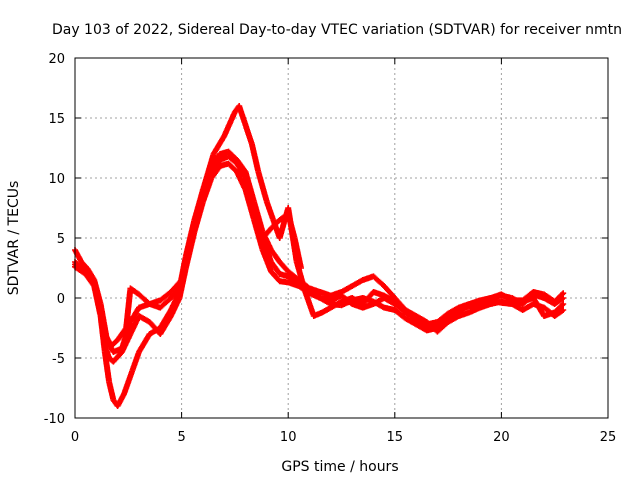  Describe the element at coordinates (56, 119) in the screenshot. I see `y-tick-label: 15` at that location.